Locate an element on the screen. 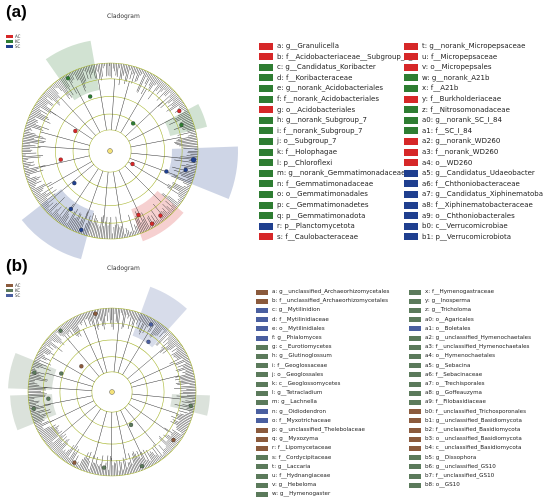  legend-label: a: g__Granulicella is located at coordinates (308, 46).